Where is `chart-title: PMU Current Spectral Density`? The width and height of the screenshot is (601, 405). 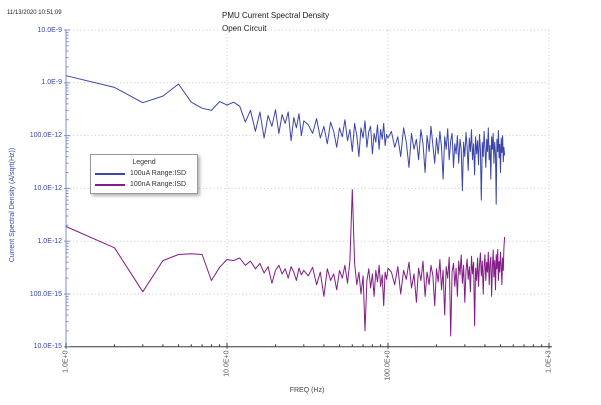 chart-title: PMU Current Spectral Density is located at coordinates (276, 15).